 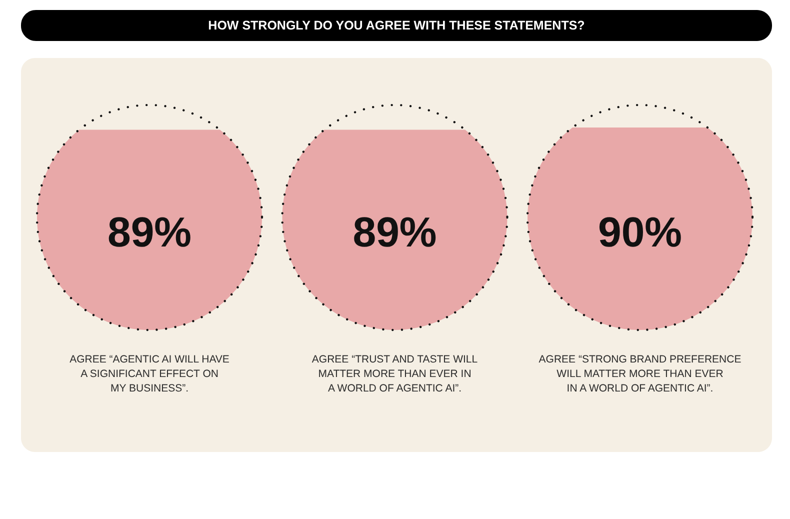 What do you see at coordinates (395, 374) in the screenshot?
I see `category-label: AGREE “TRUST AND TASTE WILL MATTER MORE THAN EVER IN A WORLD OF AGENTIC AI”.` at bounding box center [395, 374].